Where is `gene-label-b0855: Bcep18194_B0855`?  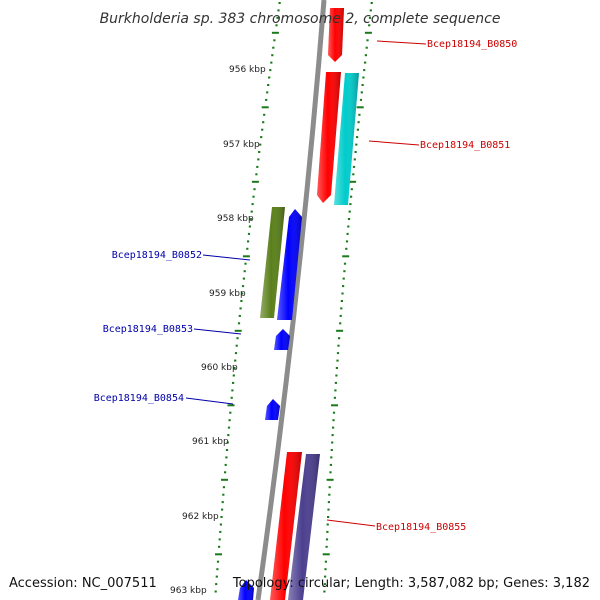
gene-label-b0855: Bcep18194_B0855 is located at coordinates (421, 527).